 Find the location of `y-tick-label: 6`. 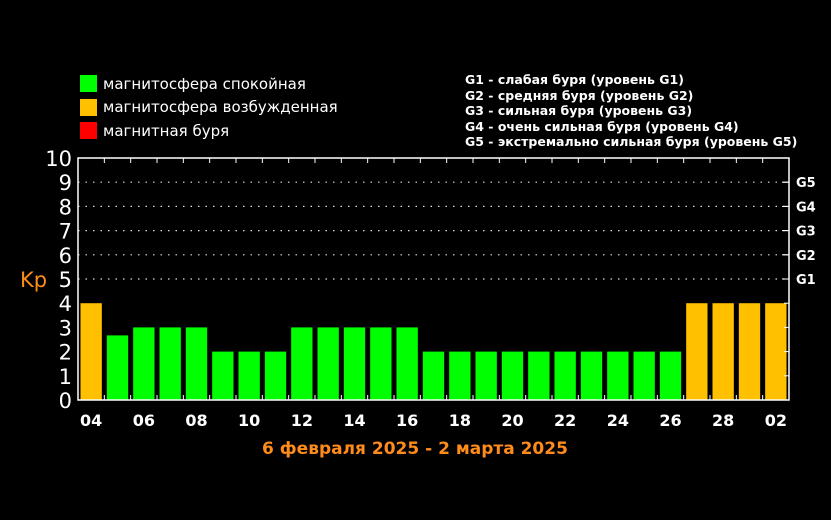

y-tick-label: 6 is located at coordinates (65, 256).